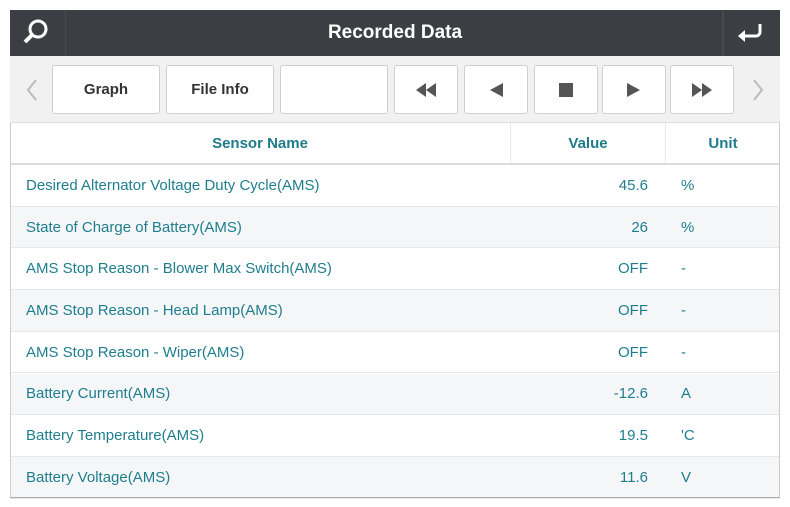 The image size is (790, 507). Describe the element at coordinates (758, 90) in the screenshot. I see `scroll-right` at that location.